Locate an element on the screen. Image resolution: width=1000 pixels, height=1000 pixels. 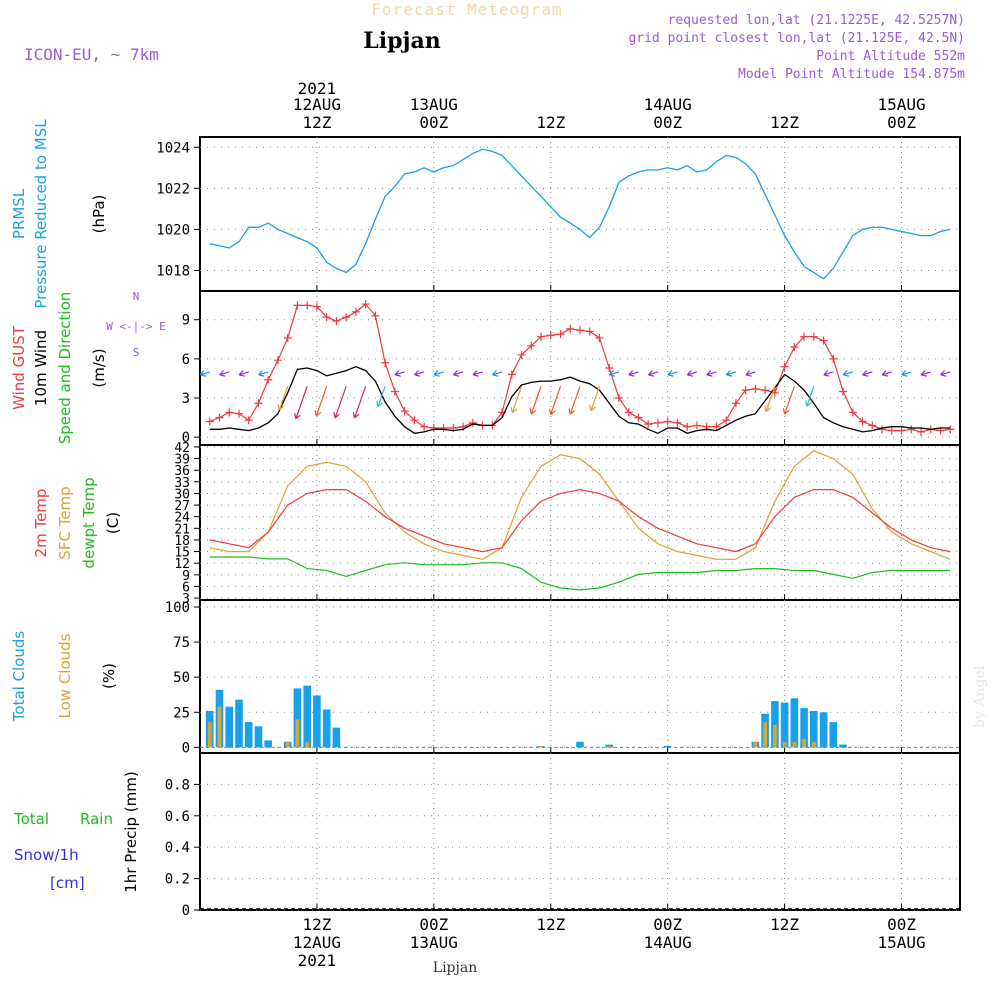
temp-2m-label: 2m Temp is located at coordinates (41, 523).